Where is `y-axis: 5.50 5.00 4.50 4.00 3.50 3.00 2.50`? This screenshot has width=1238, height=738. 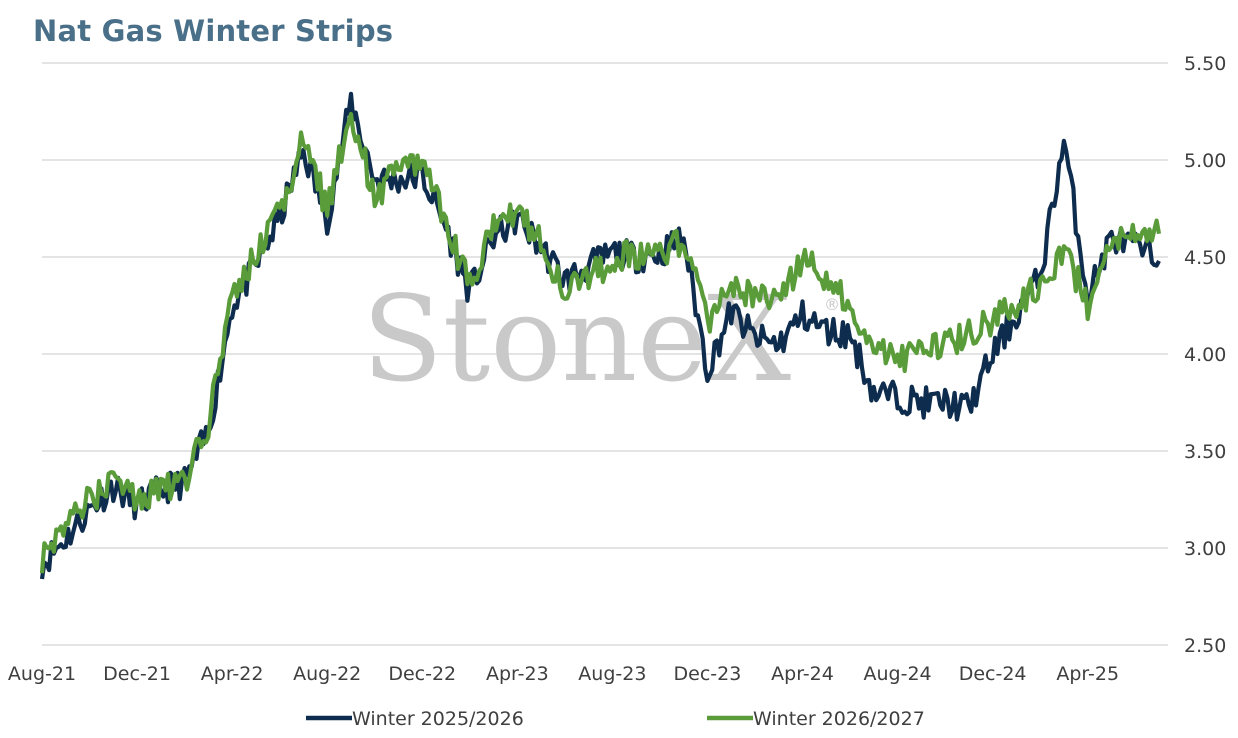 y-axis: 5.50 5.00 4.50 4.00 3.50 3.00 2.50 is located at coordinates (1205, 355).